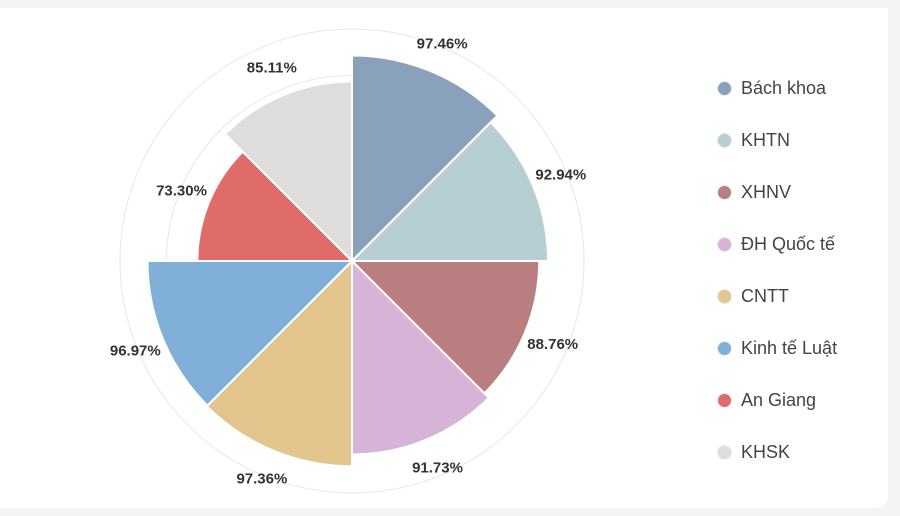 This screenshot has height=516, width=900. I want to click on slice-an-giang, so click(275, 206).